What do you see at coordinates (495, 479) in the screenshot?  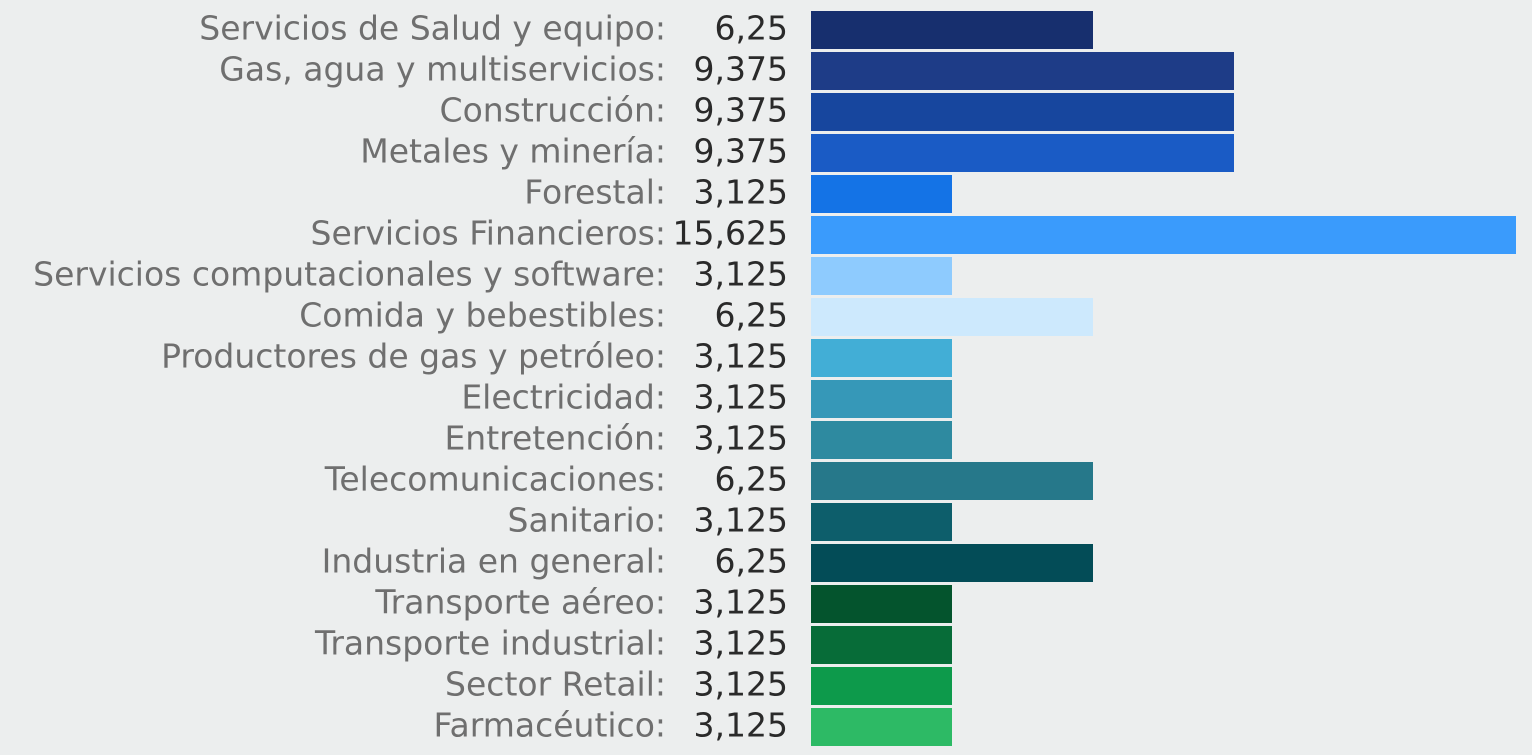 I see `category-label: Telecomunicaciones:` at bounding box center [495, 479].